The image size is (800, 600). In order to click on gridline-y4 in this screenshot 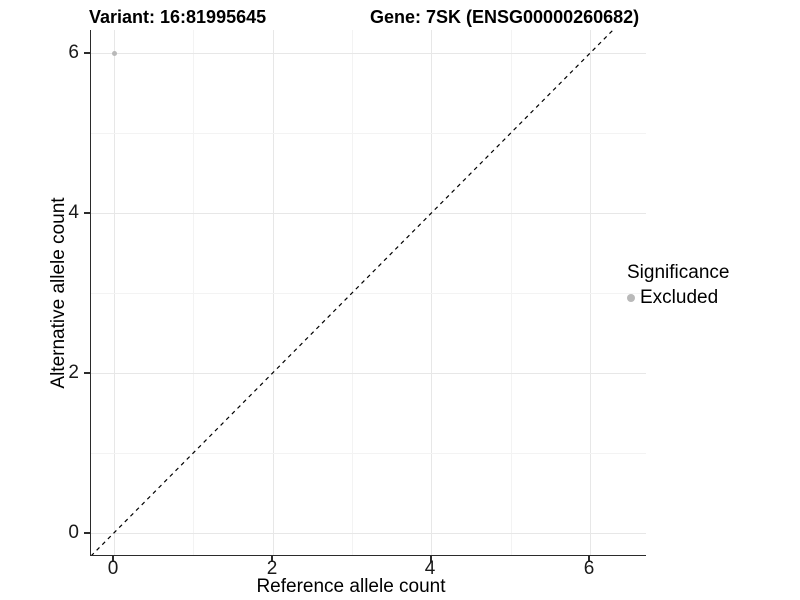, I will do `click(368, 213)`.